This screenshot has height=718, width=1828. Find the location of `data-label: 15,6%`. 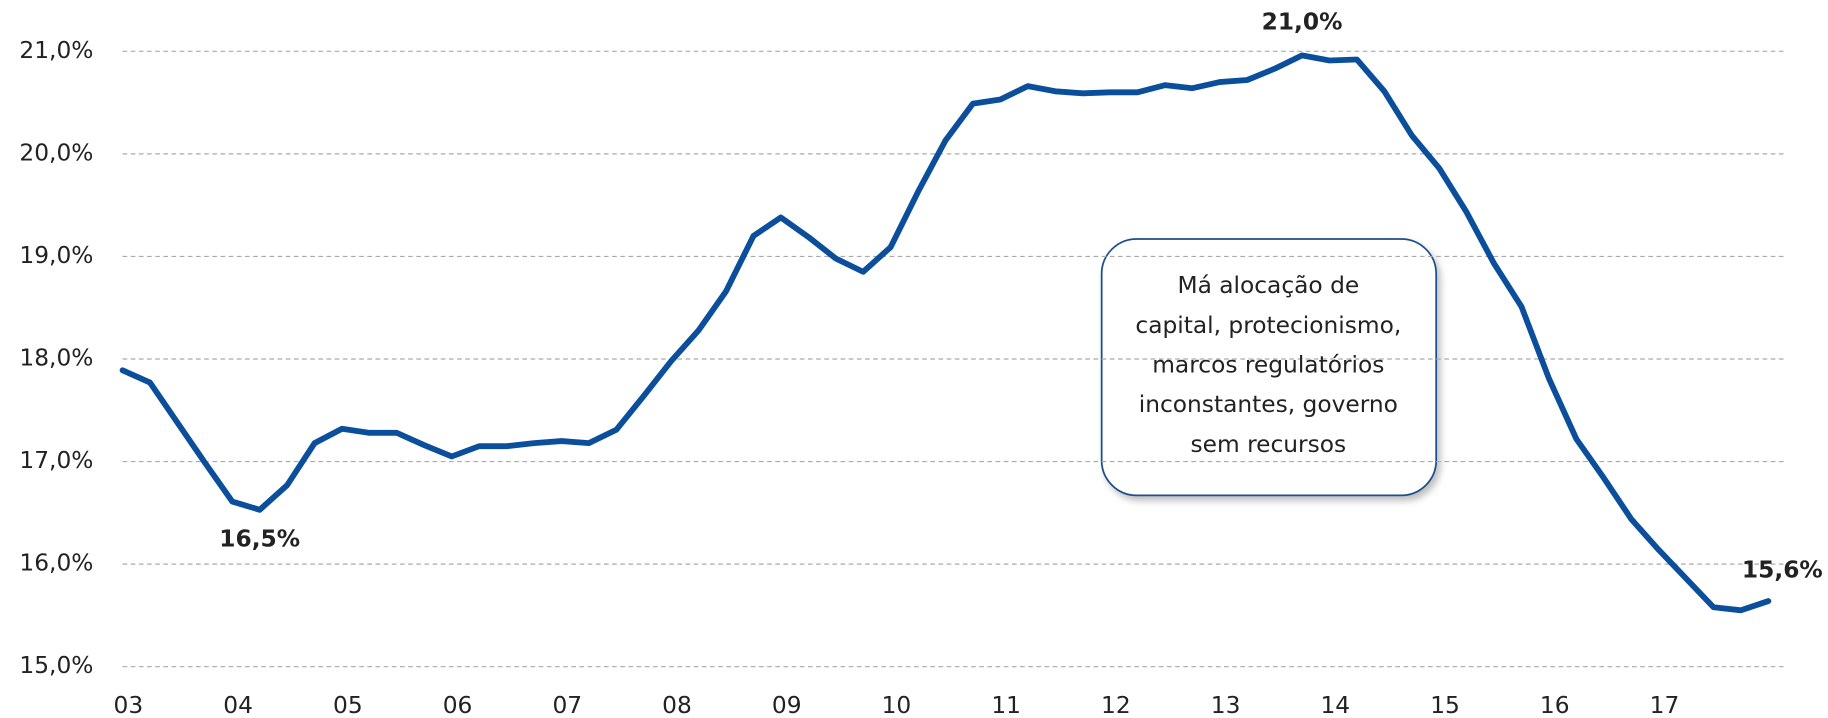

data-label: 15,6% is located at coordinates (1782, 569).